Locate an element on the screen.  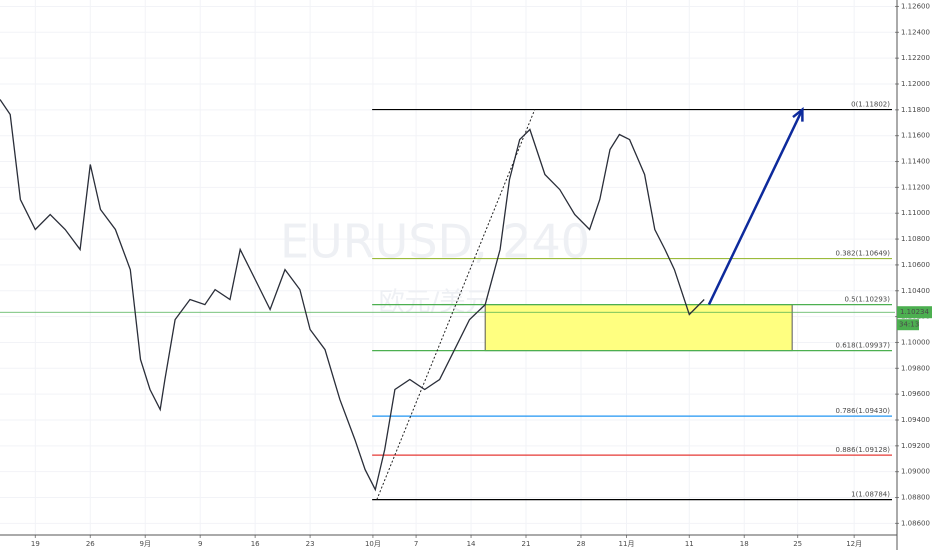
y-tick-label: 1.08800 is located at coordinates (915, 498).